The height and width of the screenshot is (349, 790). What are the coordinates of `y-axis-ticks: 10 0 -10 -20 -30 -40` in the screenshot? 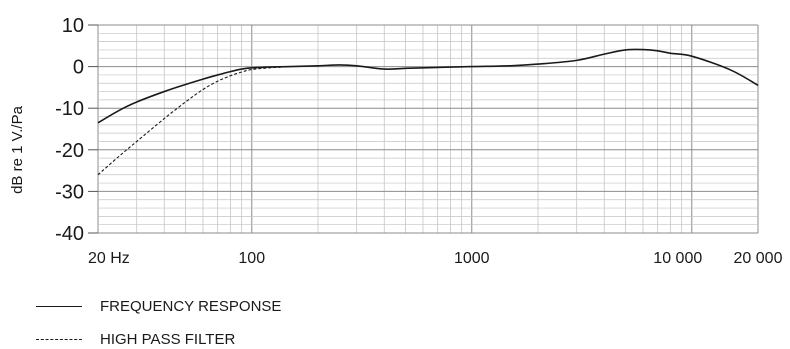 It's located at (76, 130).